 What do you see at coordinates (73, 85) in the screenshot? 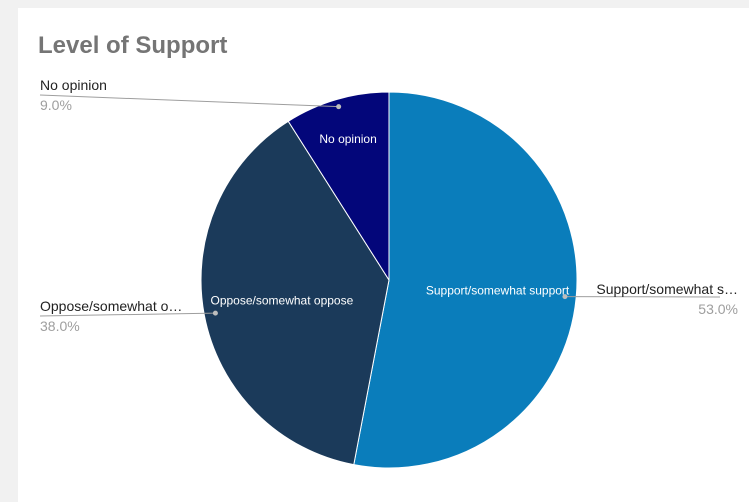
I see `slice-outer-label: No opinion` at bounding box center [73, 85].